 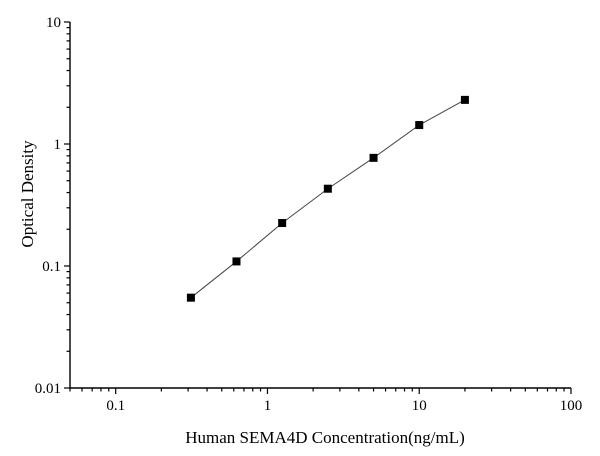 What do you see at coordinates (325, 437) in the screenshot?
I see `x-axis-title: Human SEMA4D Concentration(ng/mL)` at bounding box center [325, 437].